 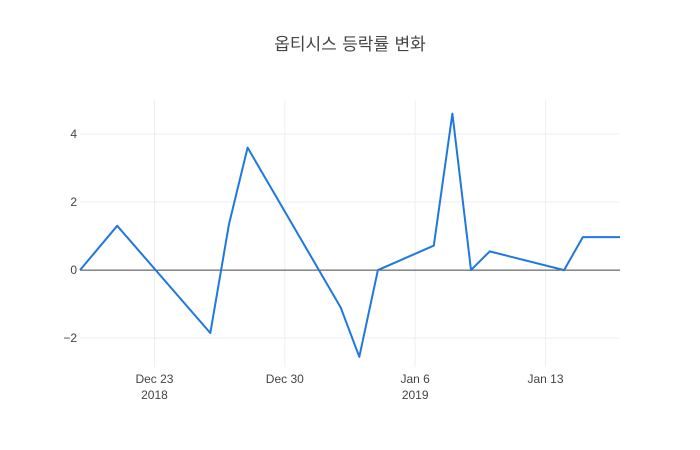 What do you see at coordinates (415, 379) in the screenshot?
I see `x-tick-label: Jan 6` at bounding box center [415, 379].